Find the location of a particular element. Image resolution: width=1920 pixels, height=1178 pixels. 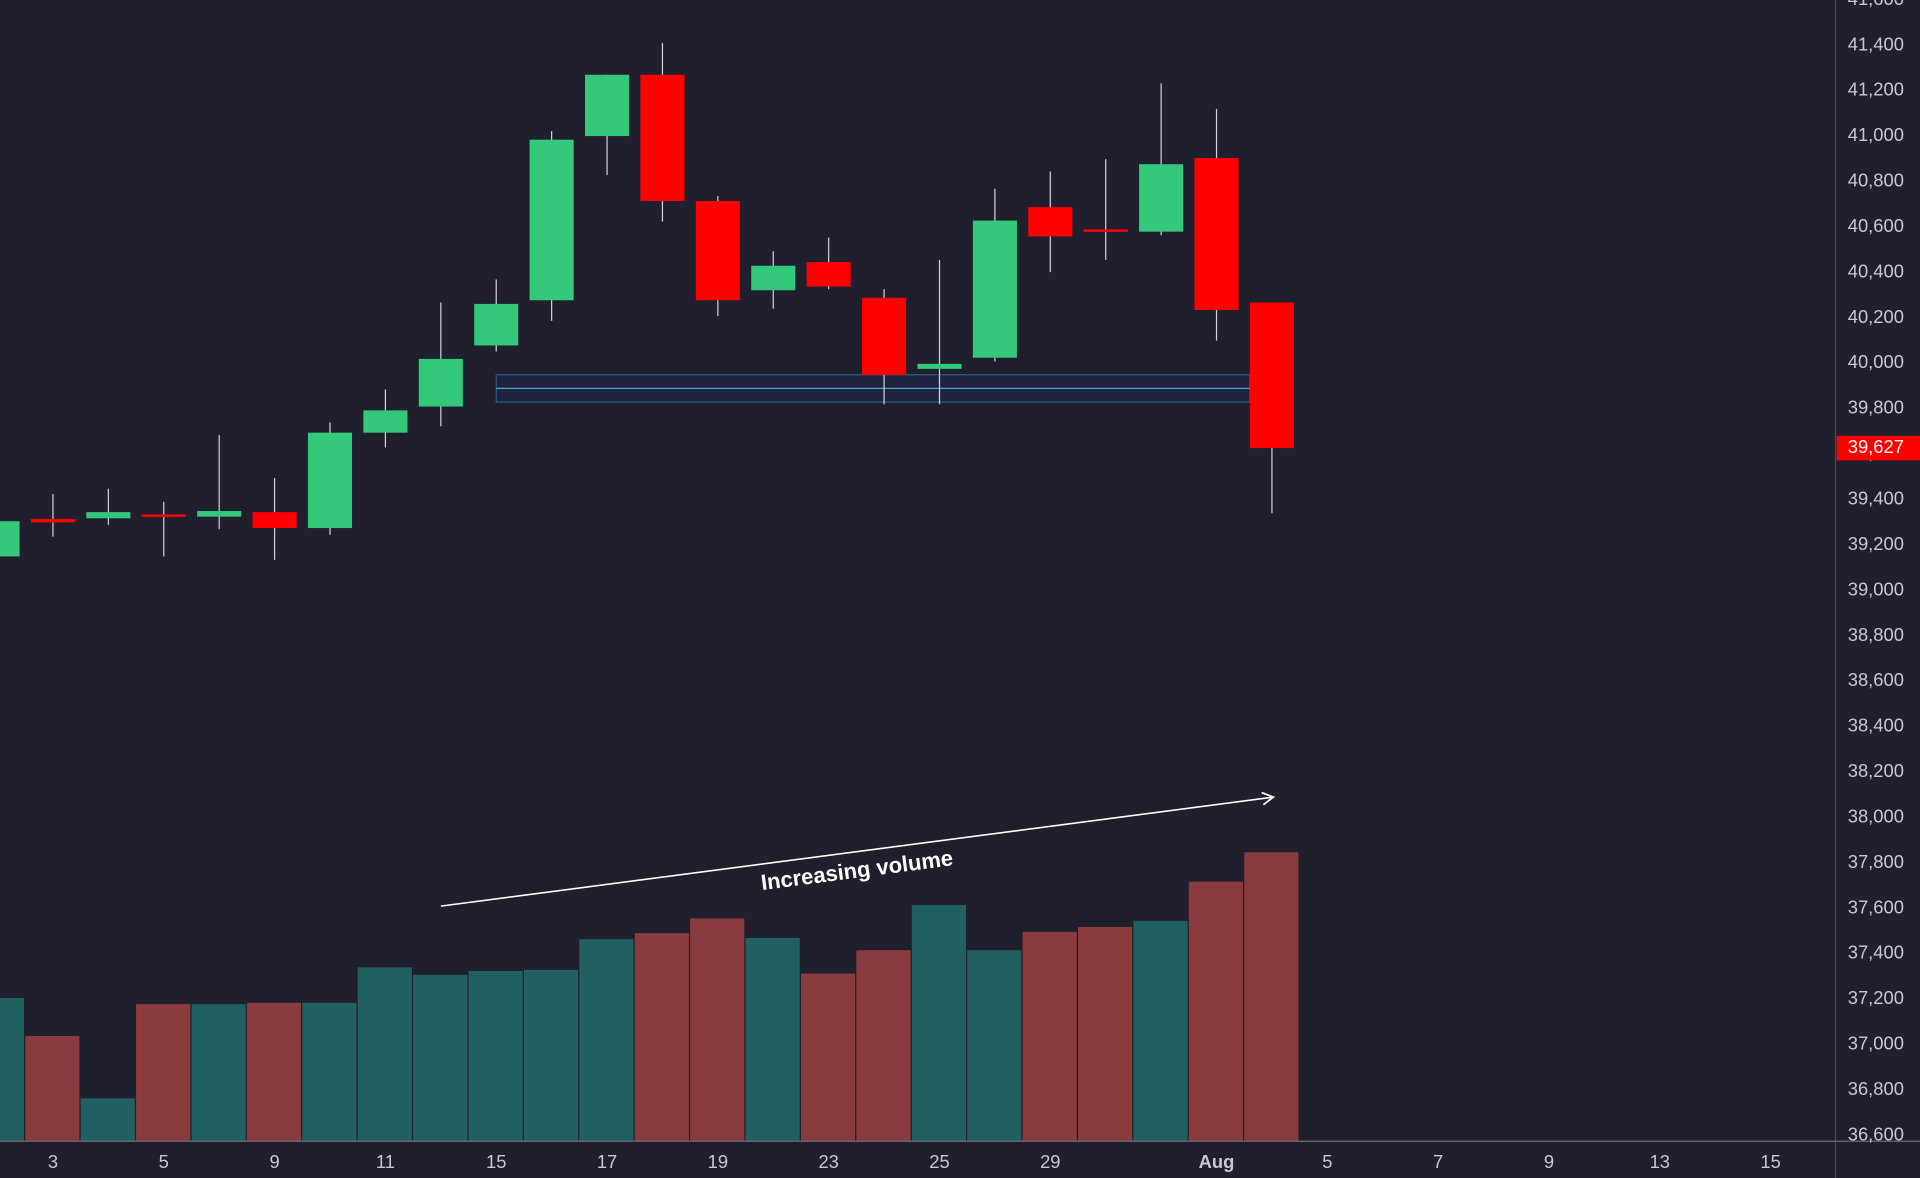

y-tick-label: 41,600 is located at coordinates (1876, 4).